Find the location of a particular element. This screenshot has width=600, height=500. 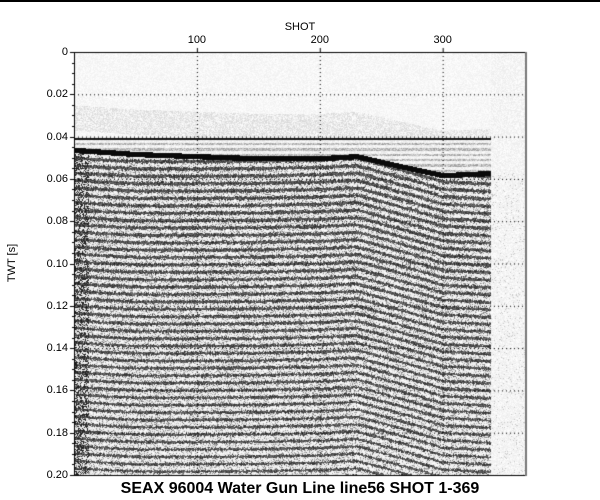

x-axis-label: SHOT is located at coordinates (300, 27).